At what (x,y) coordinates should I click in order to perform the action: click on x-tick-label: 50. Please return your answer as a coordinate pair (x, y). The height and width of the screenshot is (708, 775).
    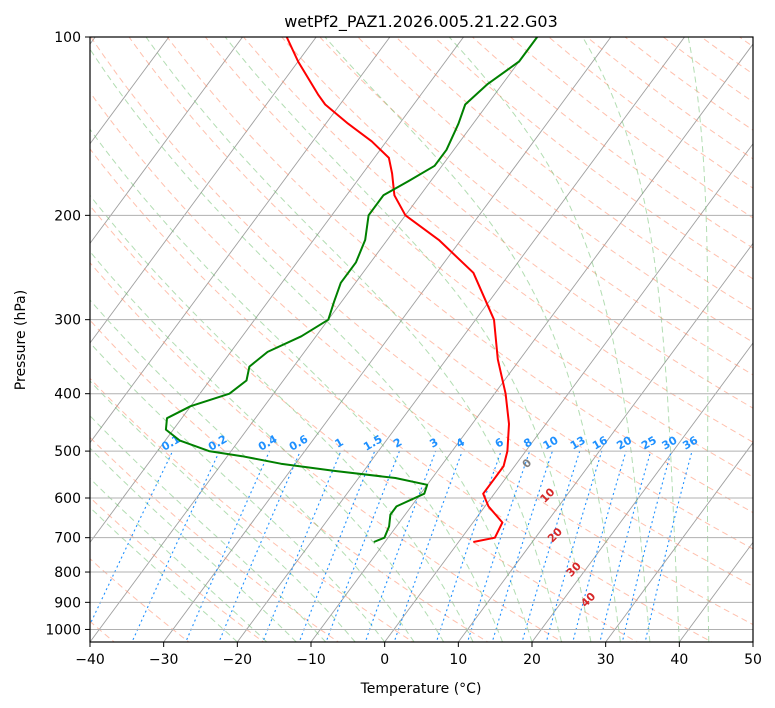
    Looking at the image, I should click on (753, 660).